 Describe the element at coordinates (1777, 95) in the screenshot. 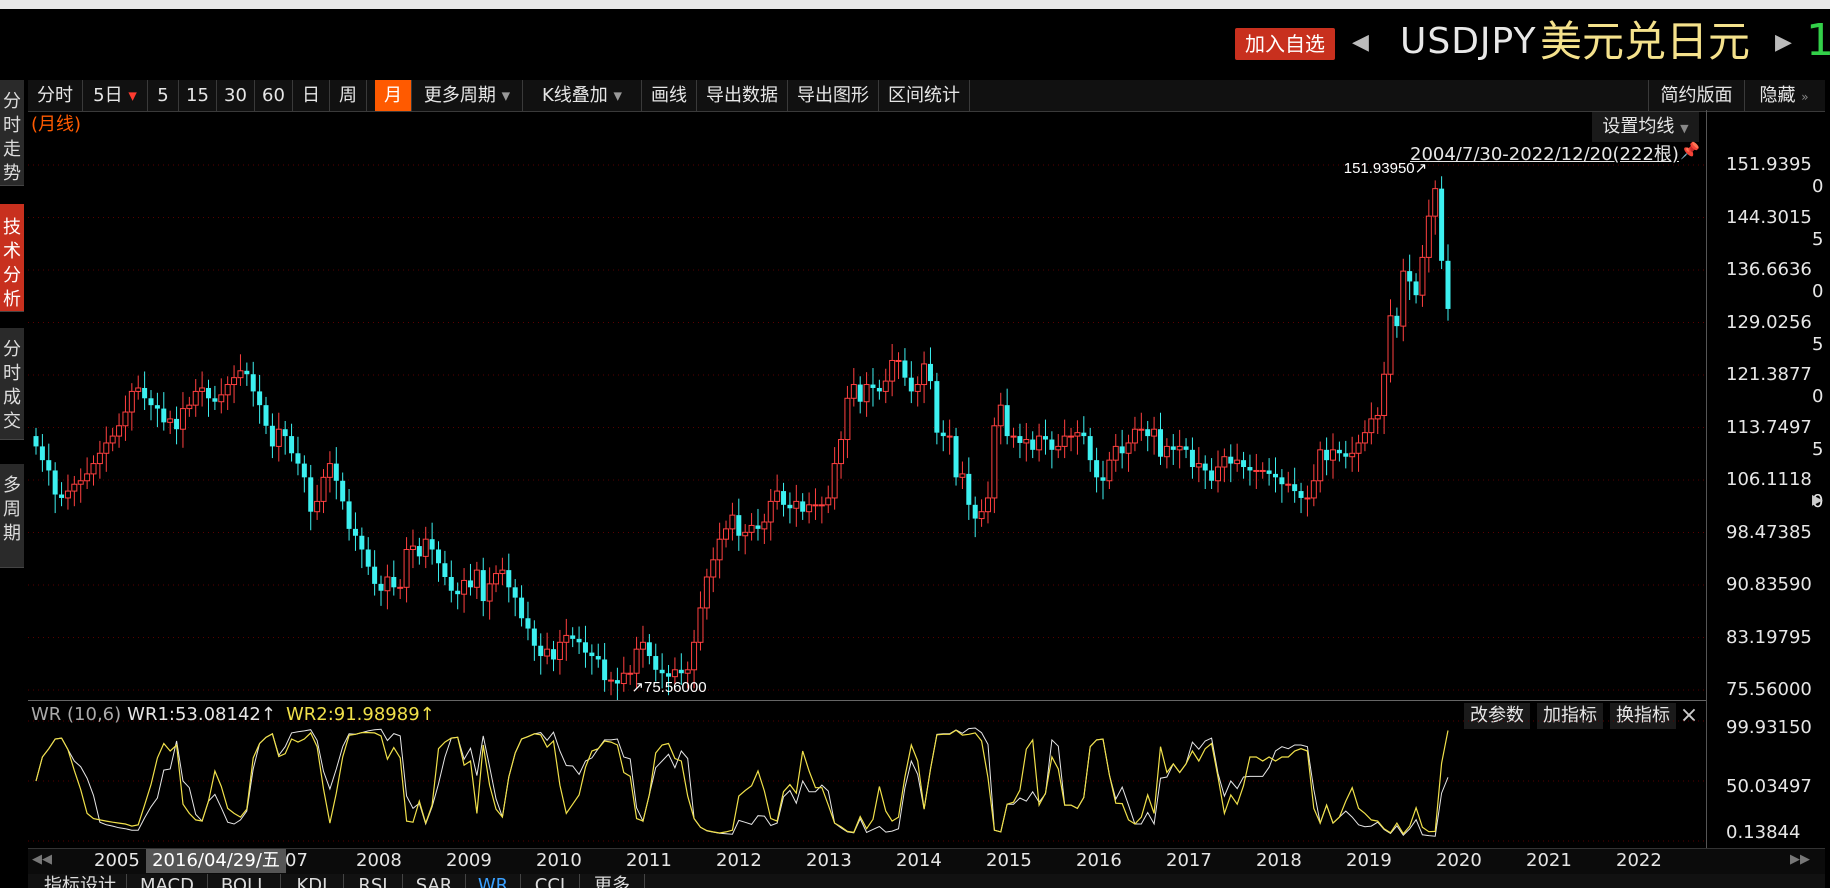

I see `tb-label: 隐藏` at that location.